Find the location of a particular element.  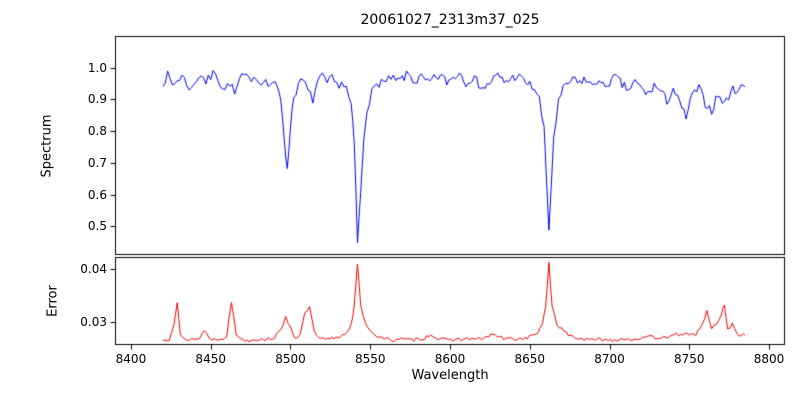

error-y-tick-label: 0.03 is located at coordinates (93, 322).